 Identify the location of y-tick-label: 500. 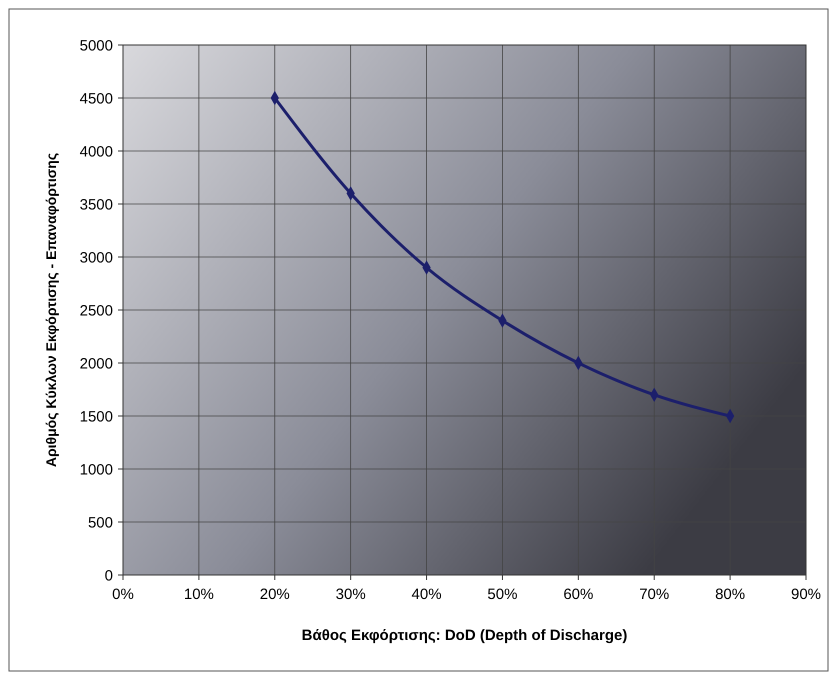
(100, 523).